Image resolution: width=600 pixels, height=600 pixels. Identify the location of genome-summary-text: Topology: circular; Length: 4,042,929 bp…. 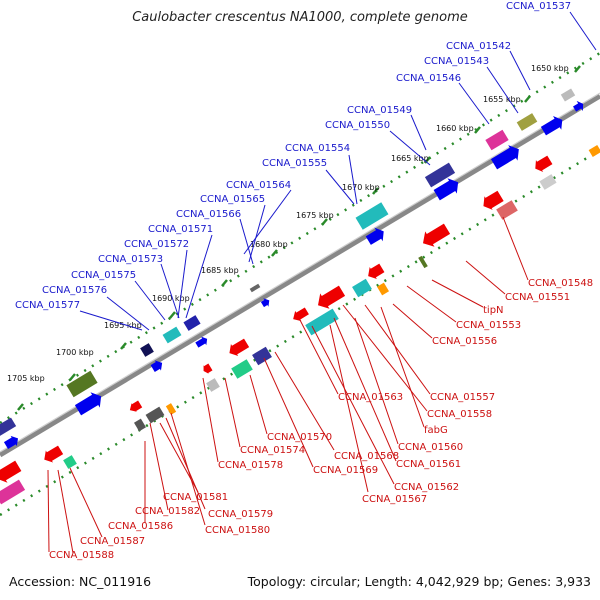
(419, 581).